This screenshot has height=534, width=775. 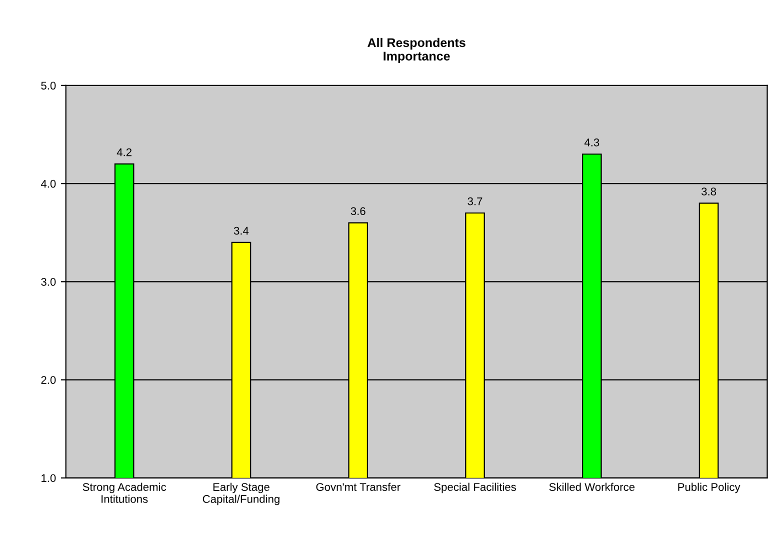 What do you see at coordinates (48, 282) in the screenshot?
I see `y-tick-label: 3.0` at bounding box center [48, 282].